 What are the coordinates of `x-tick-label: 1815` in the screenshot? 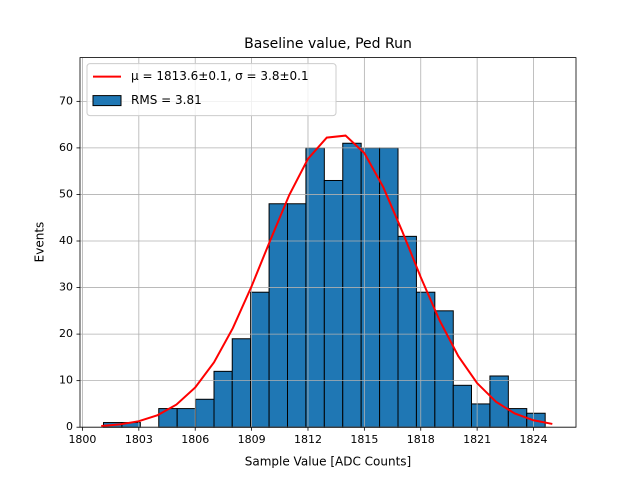 It's located at (364, 439).